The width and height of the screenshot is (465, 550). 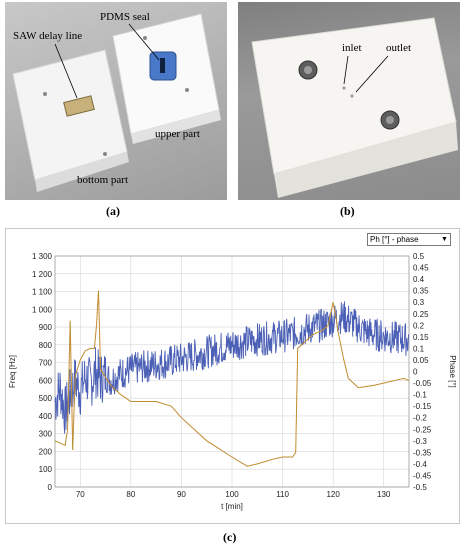 What do you see at coordinates (422, 383) in the screenshot?
I see `y2-tick-label: -0.05` at bounding box center [422, 383].